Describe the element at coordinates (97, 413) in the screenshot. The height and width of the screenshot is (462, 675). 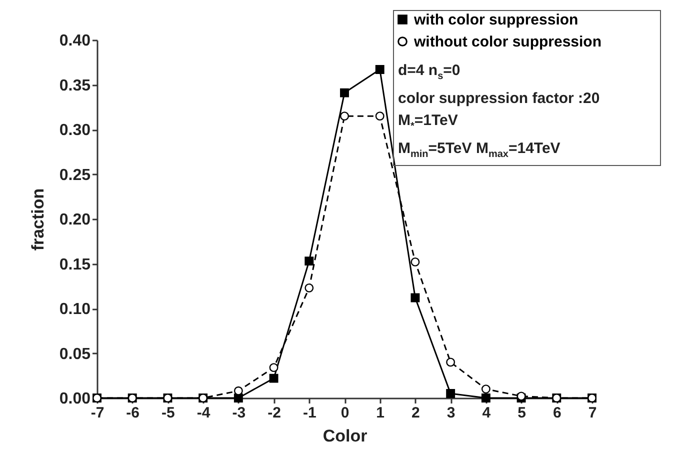
I see `x-tick-label: -7` at that location.